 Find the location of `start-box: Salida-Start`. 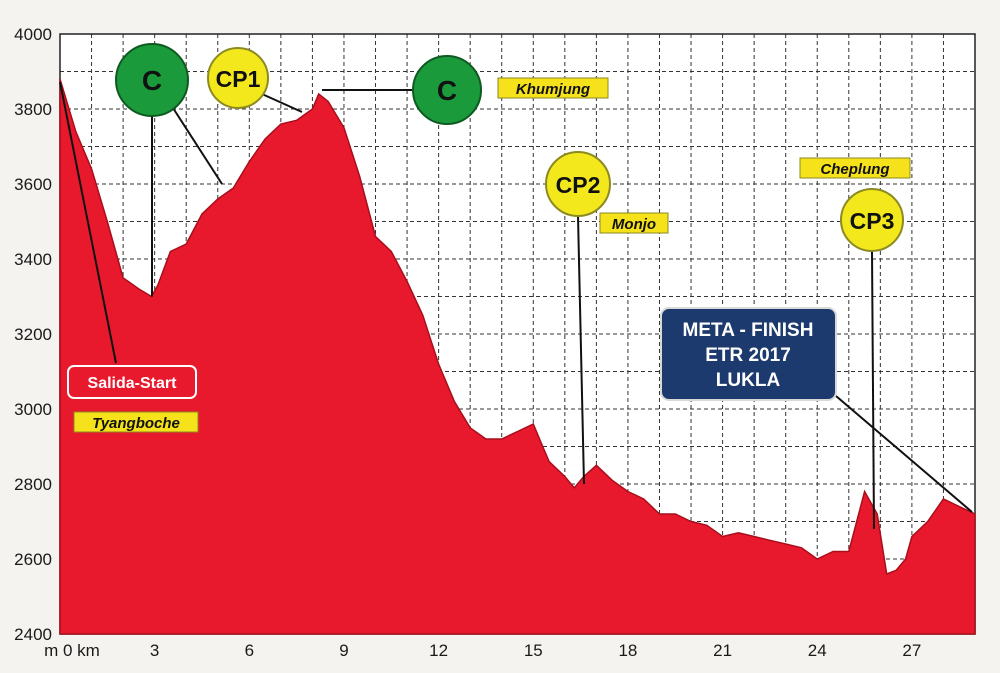

start-box: Salida-Start is located at coordinates (132, 382).